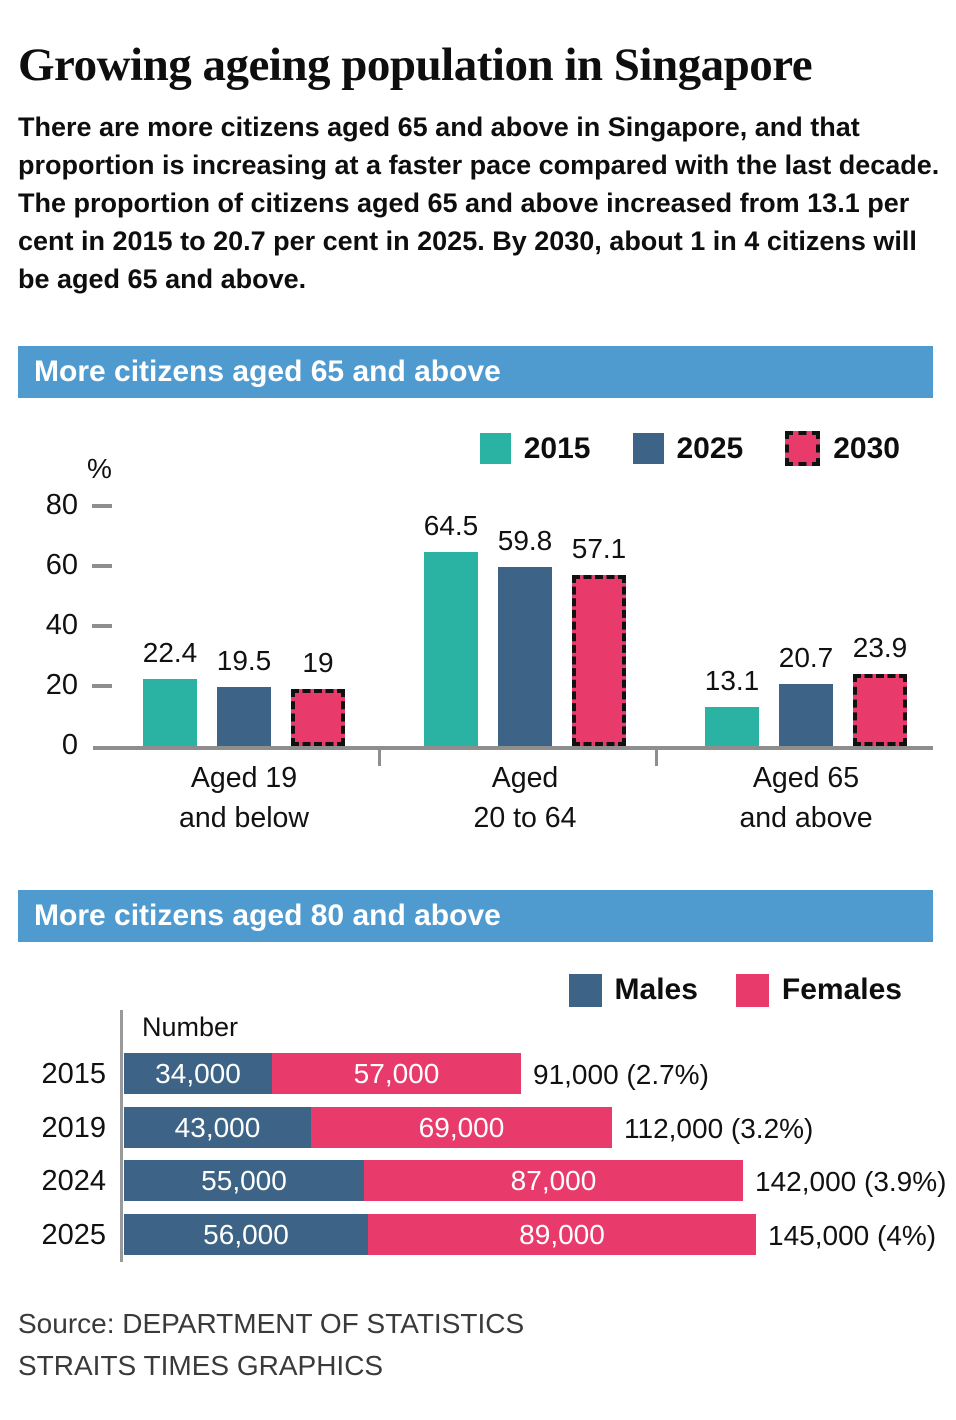 This screenshot has width=956, height=1420. I want to click on credit-line: STRAITS TIMES GRAPHICS, so click(201, 1365).